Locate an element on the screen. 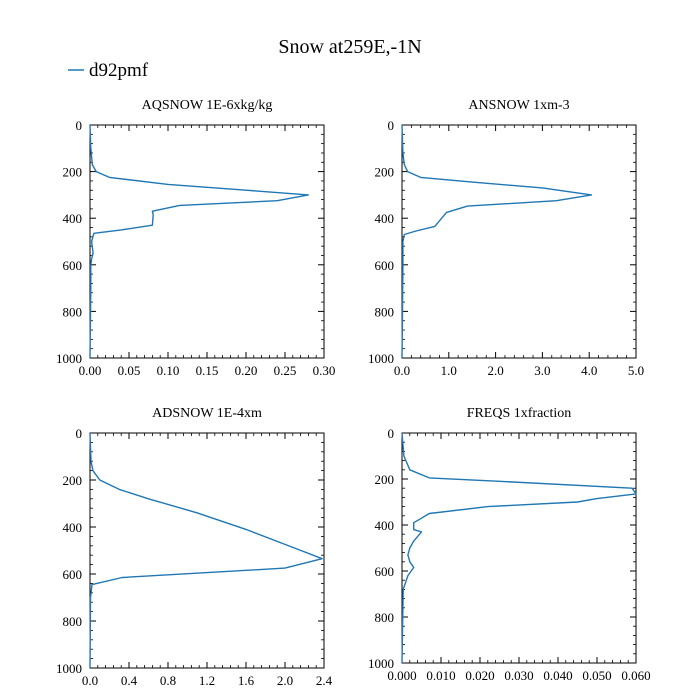 The image size is (700, 700). x-tick-label: 0.00 is located at coordinates (90, 370).